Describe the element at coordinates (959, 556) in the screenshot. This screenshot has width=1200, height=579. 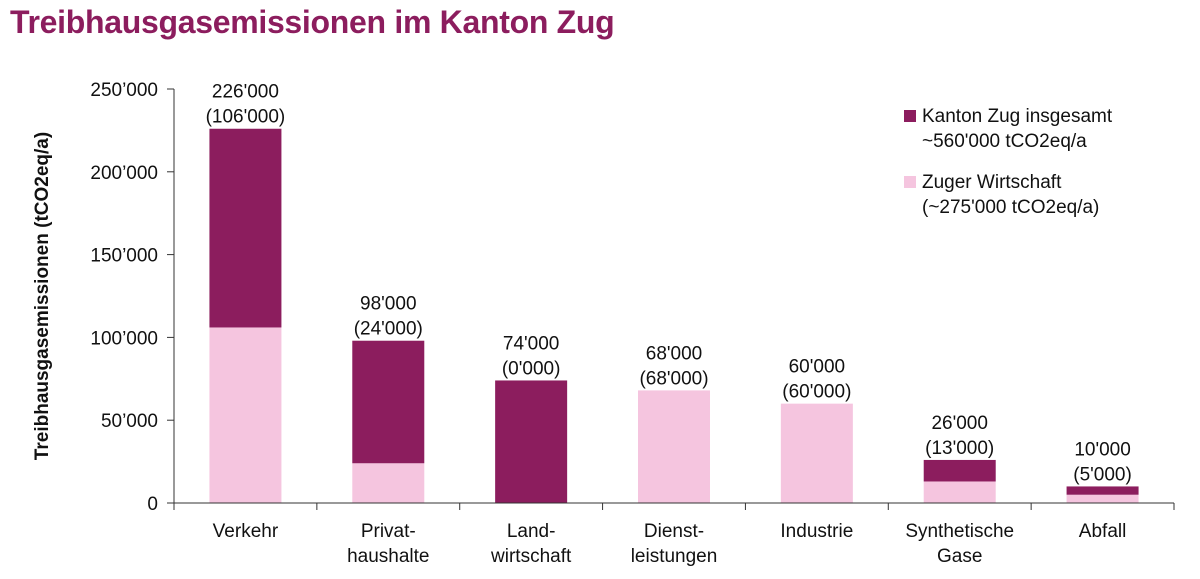
I see `x-tick-label: Gase` at that location.